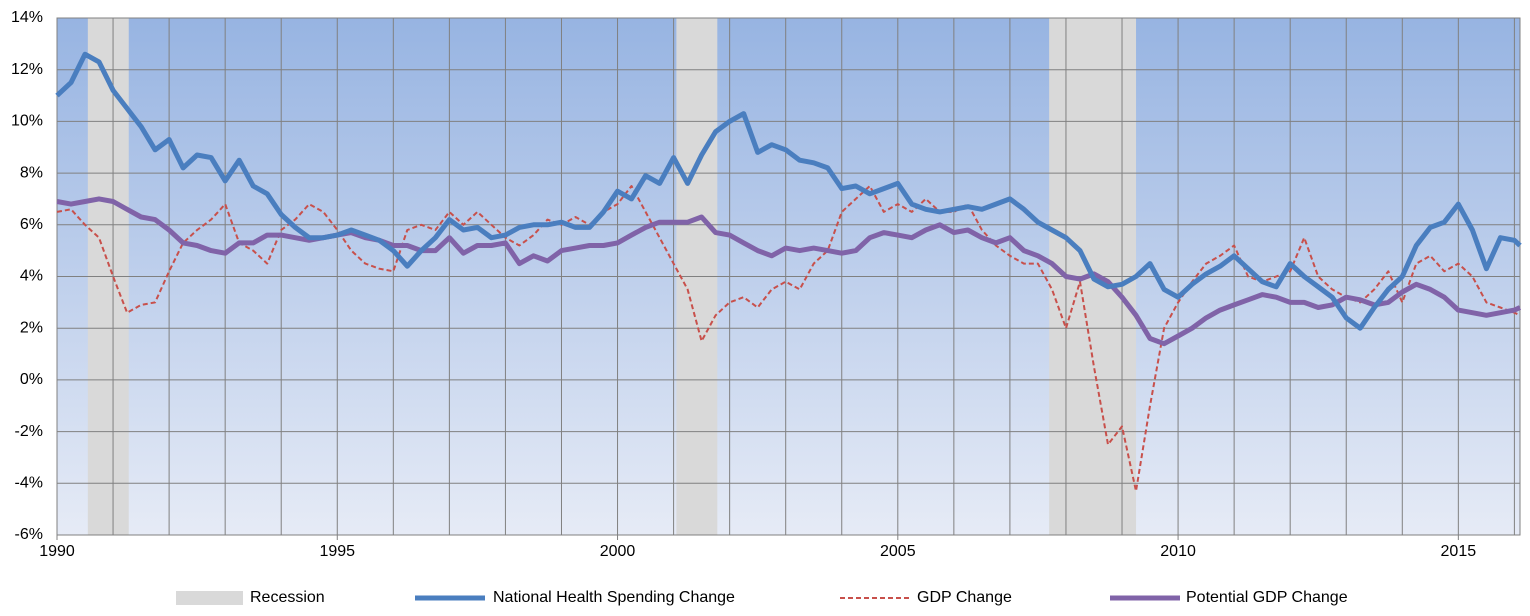 This screenshot has width=1530, height=616. I want to click on y-tick-label: 10%, so click(27, 121).